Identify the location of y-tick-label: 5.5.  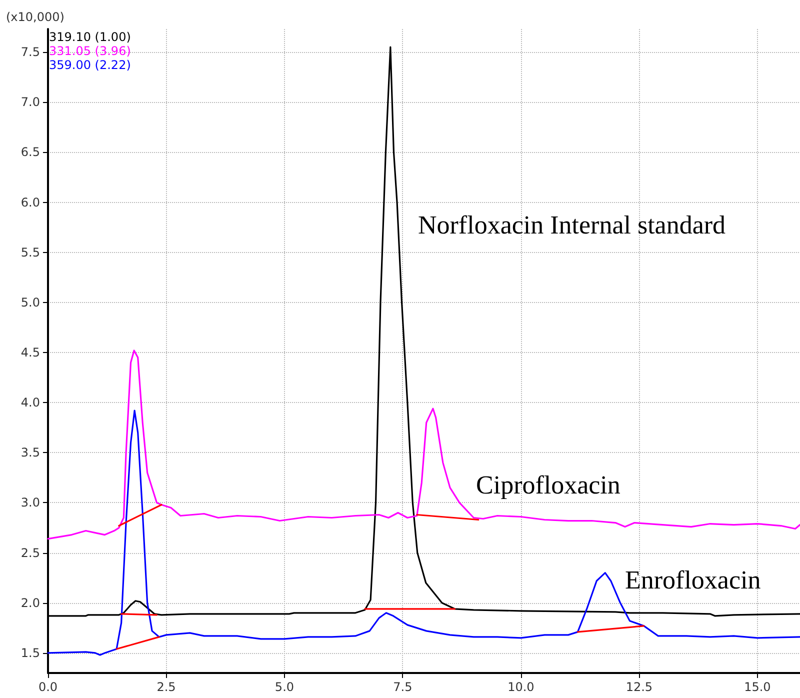
(30, 252).